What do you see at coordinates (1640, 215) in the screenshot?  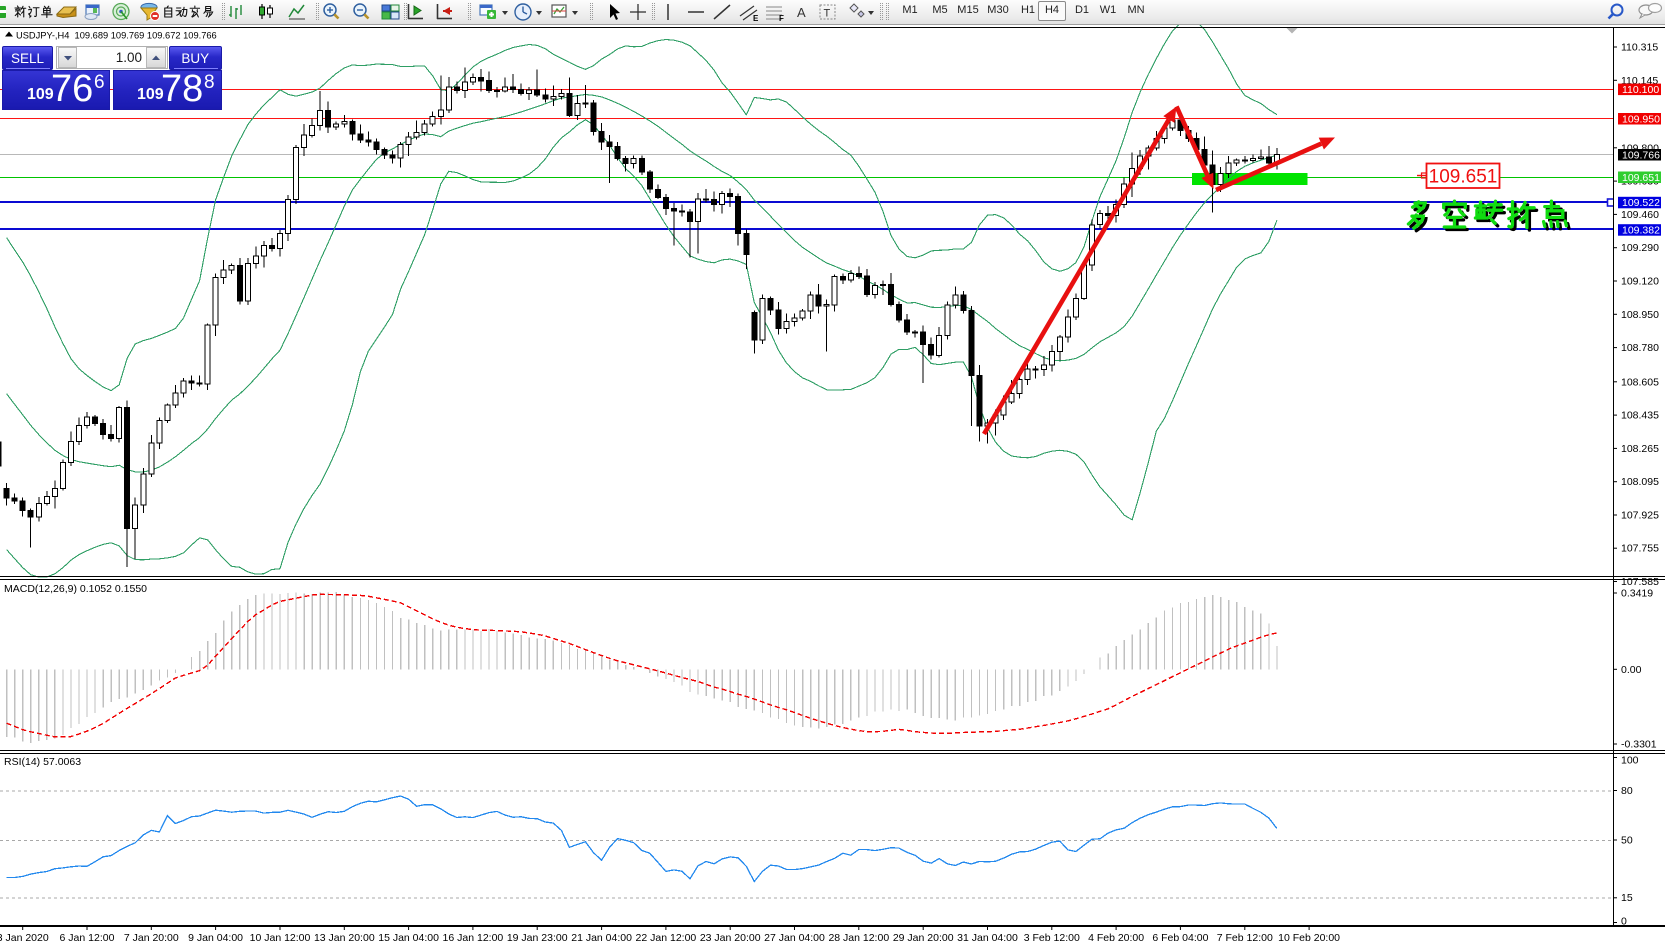 I see `svg-text: 109.460` at bounding box center [1640, 215].